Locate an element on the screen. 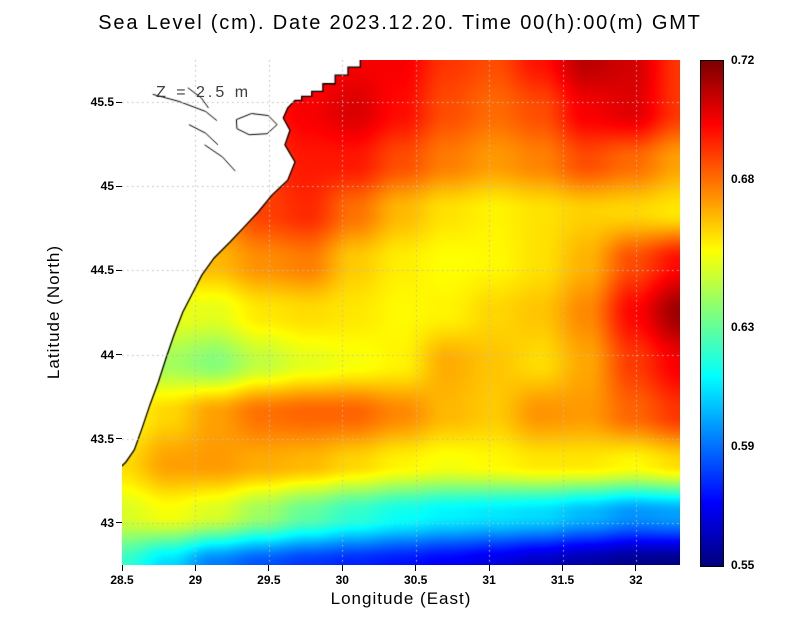 The width and height of the screenshot is (800, 618). x-tick-label: 31 is located at coordinates (489, 580).